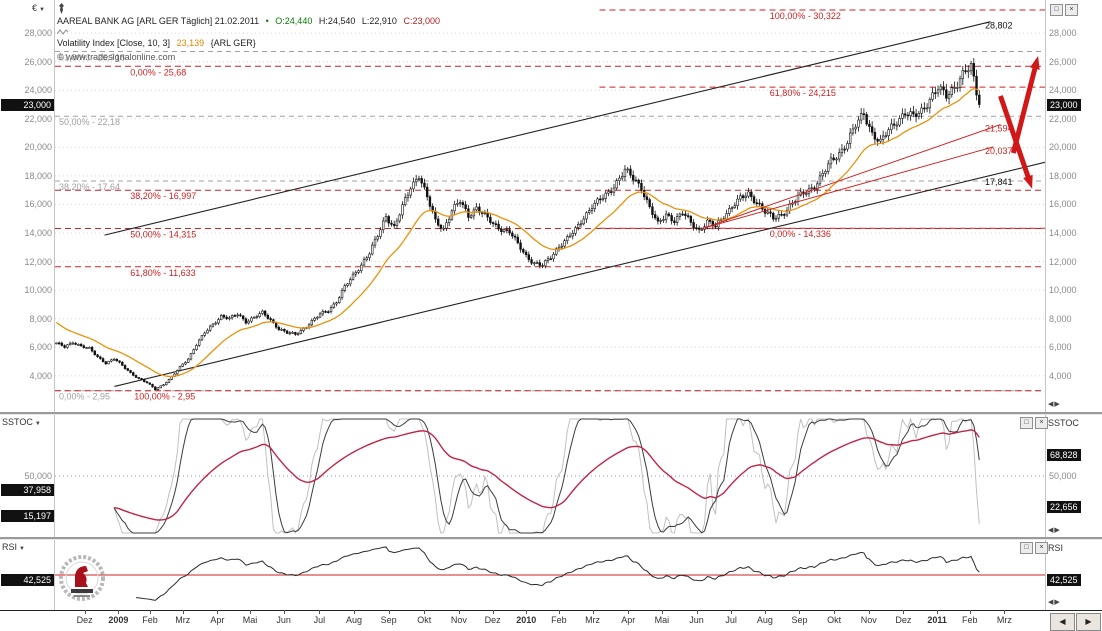 This screenshot has height=631, width=1102. I want to click on scroll-left-button: ◀, so click(1062, 622).